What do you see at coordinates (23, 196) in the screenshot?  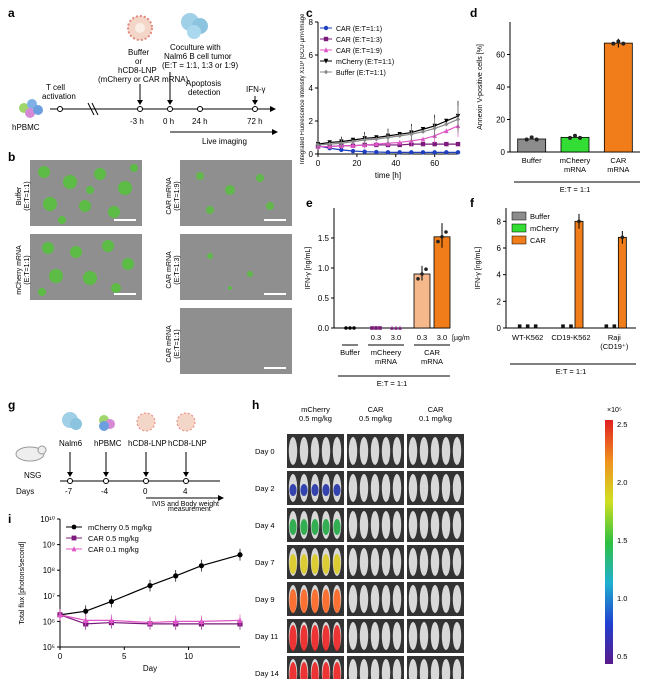 I see `micro-label: Buffer (E:T=1:1)` at bounding box center [23, 196].